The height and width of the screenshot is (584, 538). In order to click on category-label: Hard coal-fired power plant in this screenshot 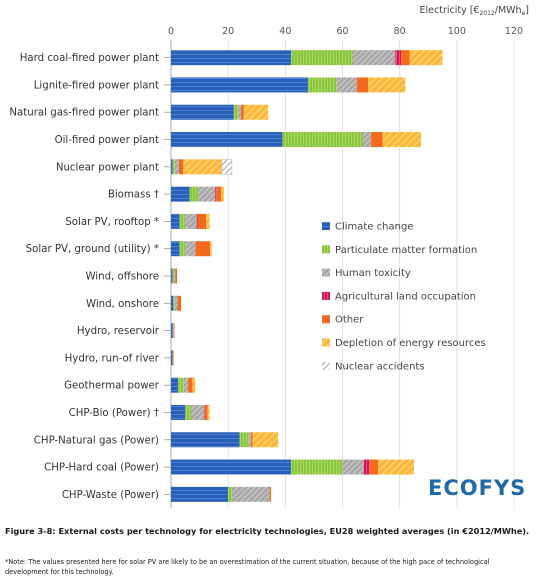, I will do `click(89, 58)`.